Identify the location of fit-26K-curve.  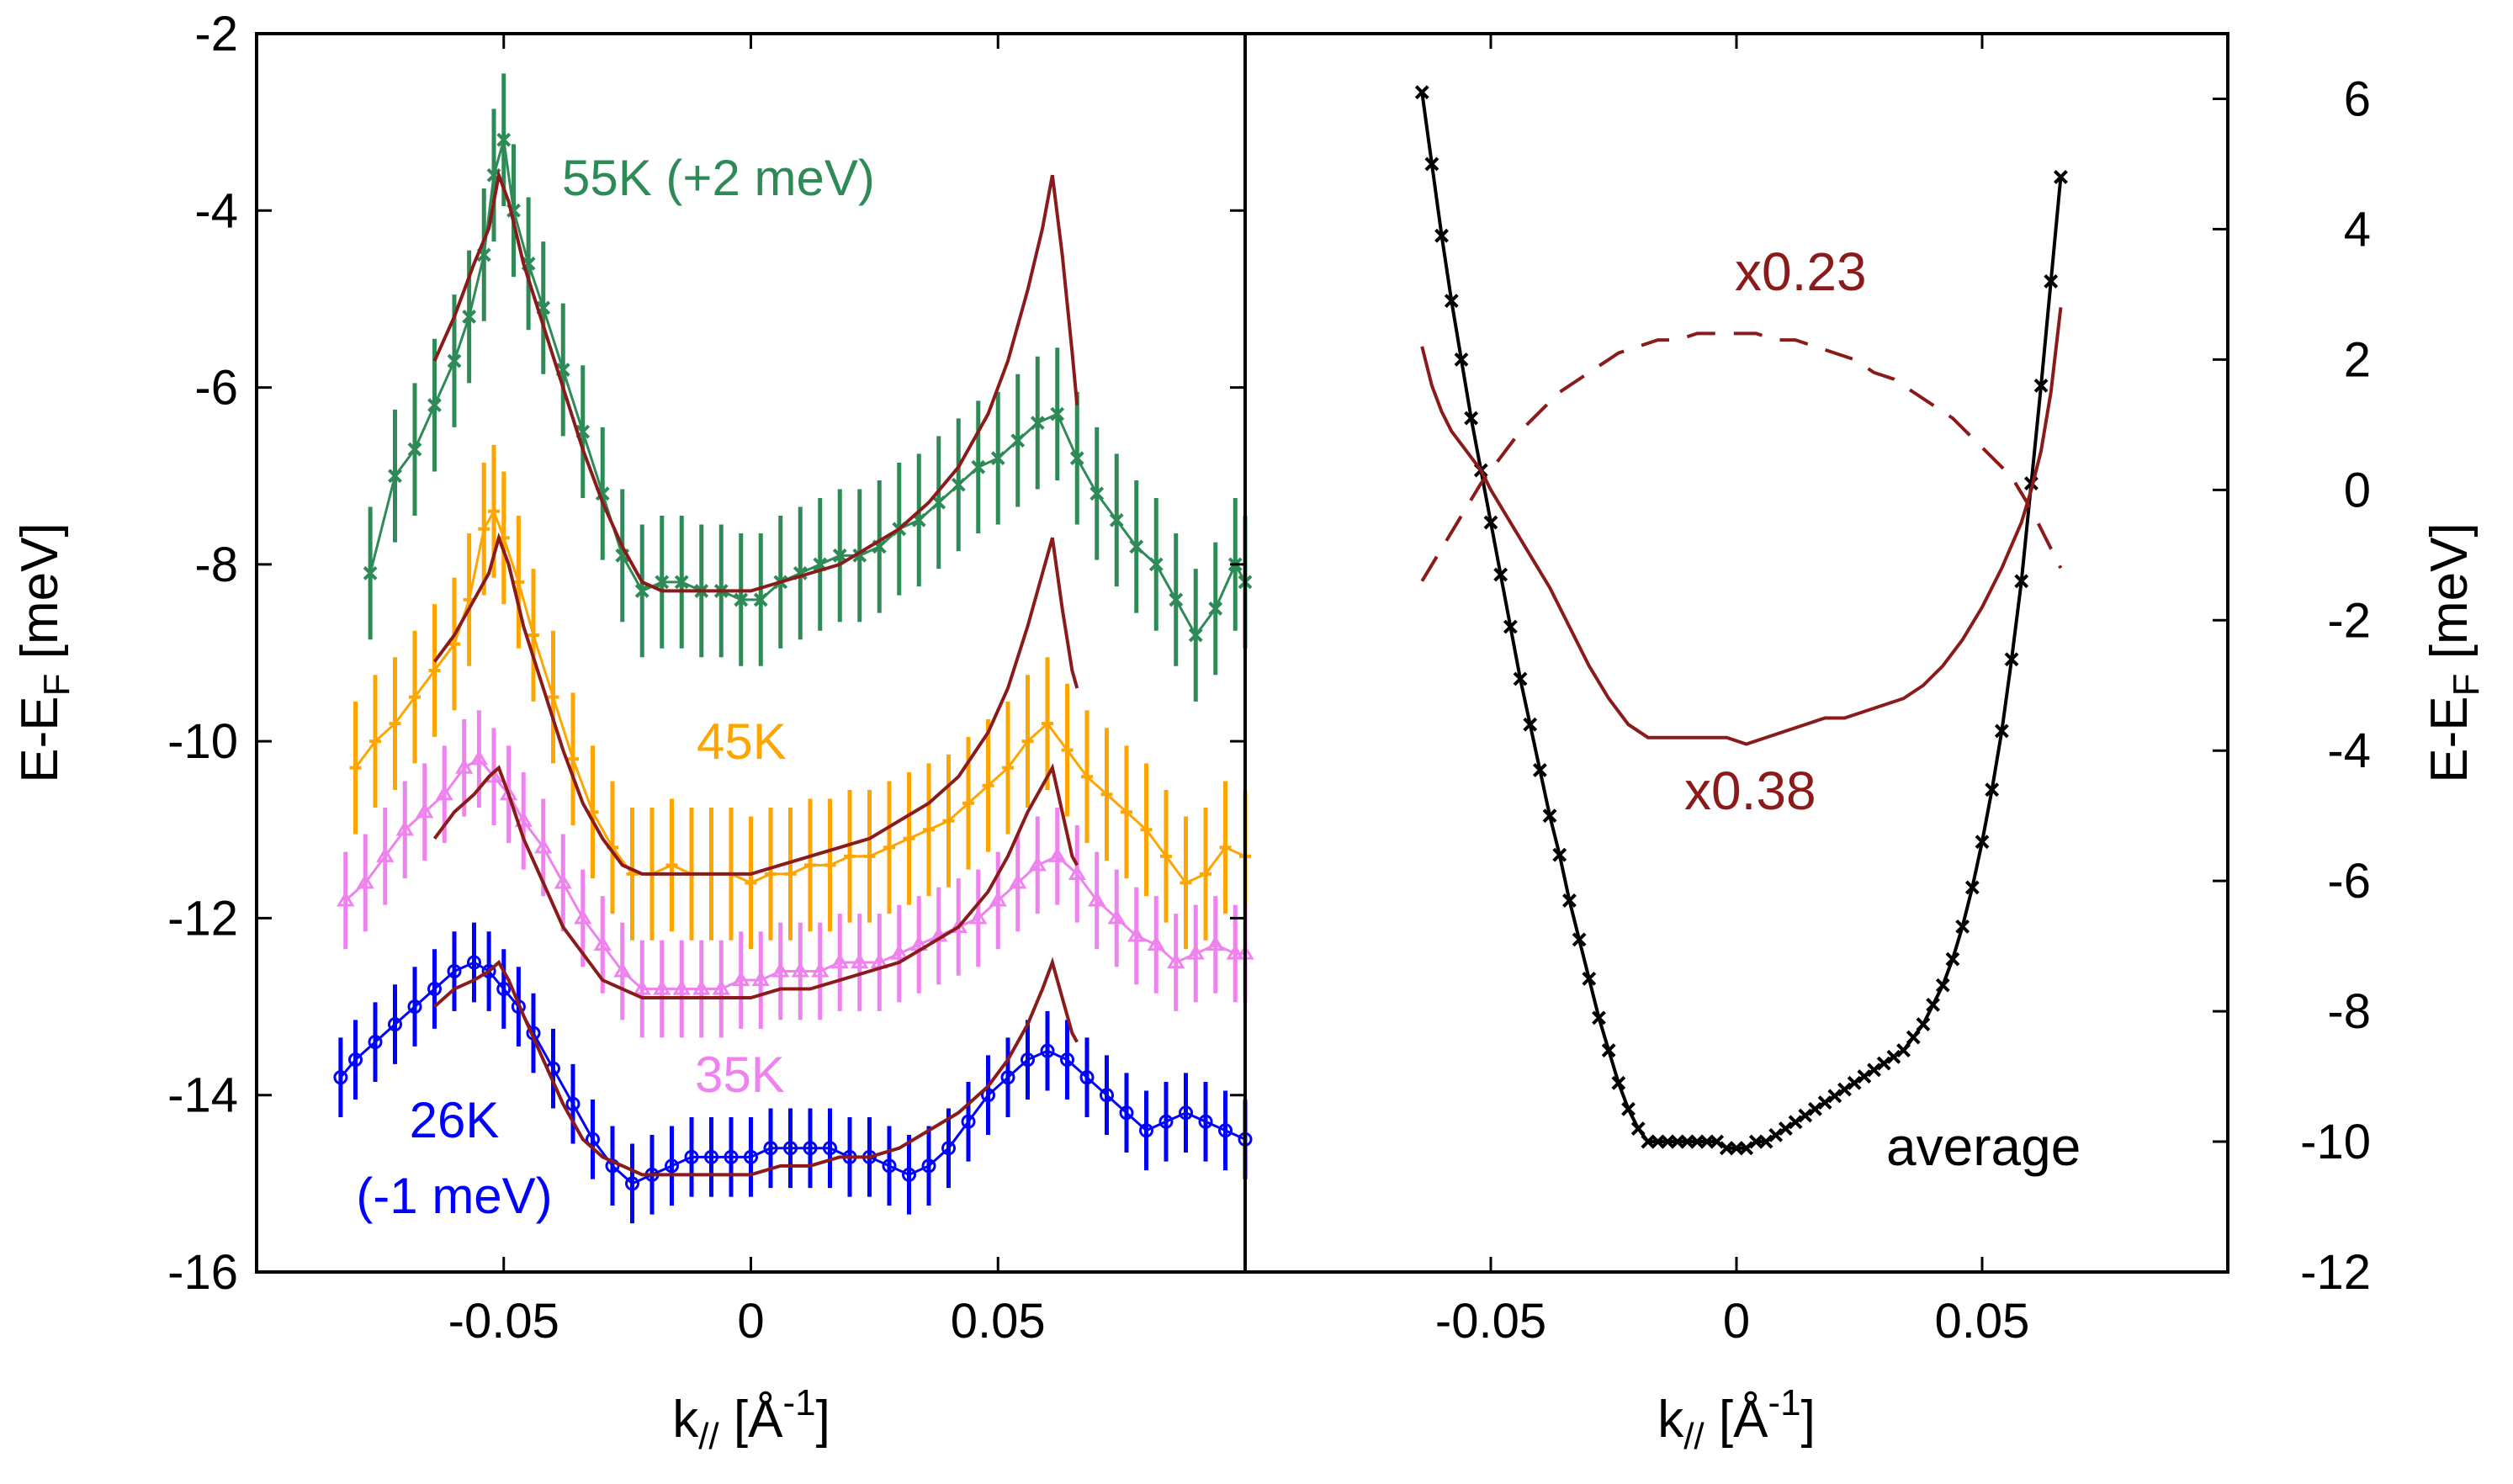
(756, 1067).